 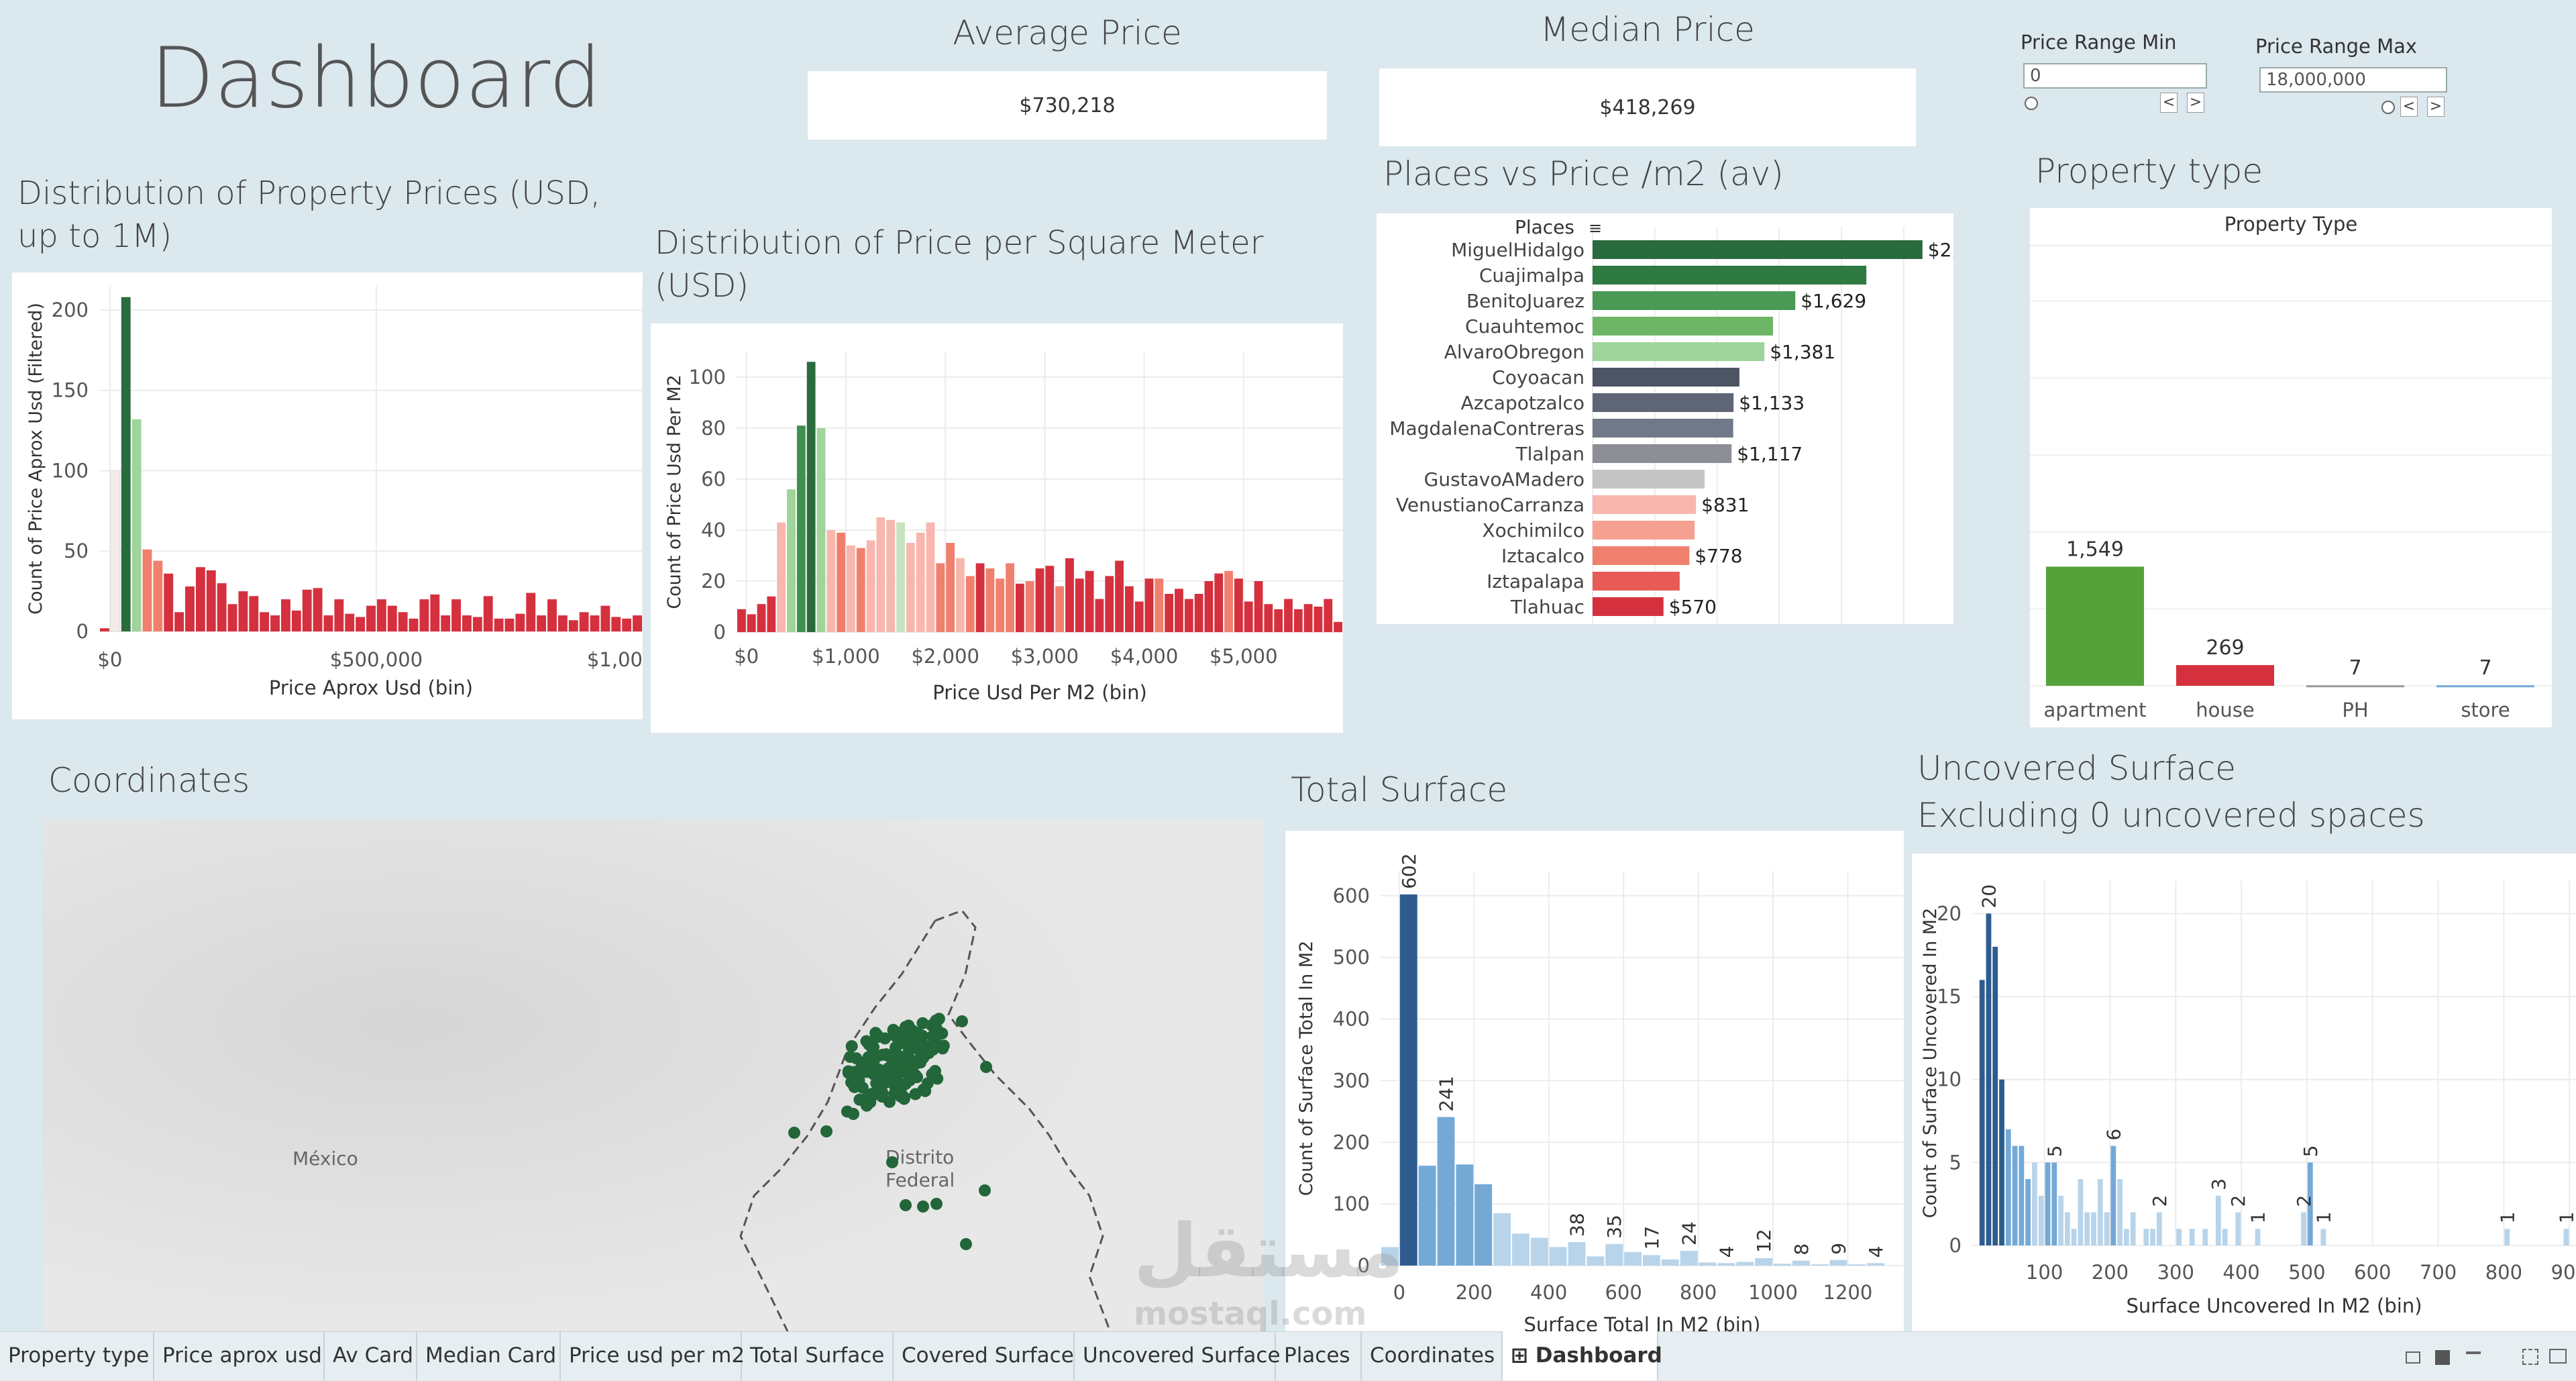 What do you see at coordinates (371, 1355) in the screenshot?
I see `tab-av-card: Av Card` at bounding box center [371, 1355].